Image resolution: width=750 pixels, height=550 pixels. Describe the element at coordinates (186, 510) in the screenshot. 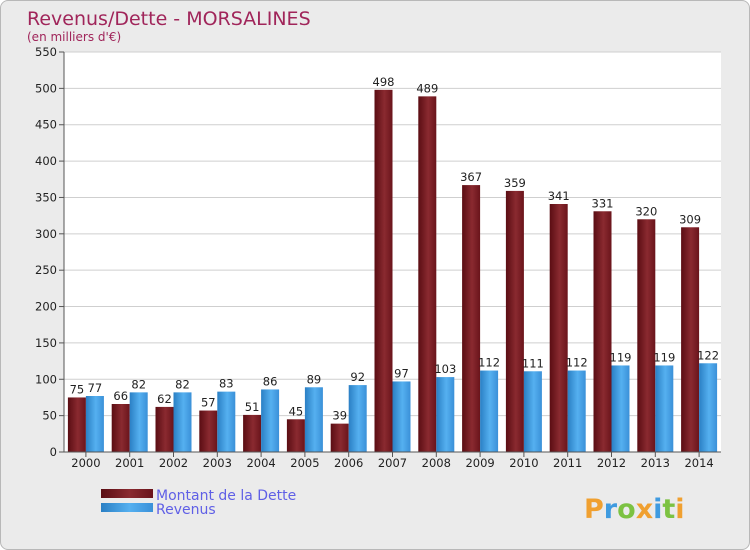

I see `legend-label-revenus: Revenus` at that location.